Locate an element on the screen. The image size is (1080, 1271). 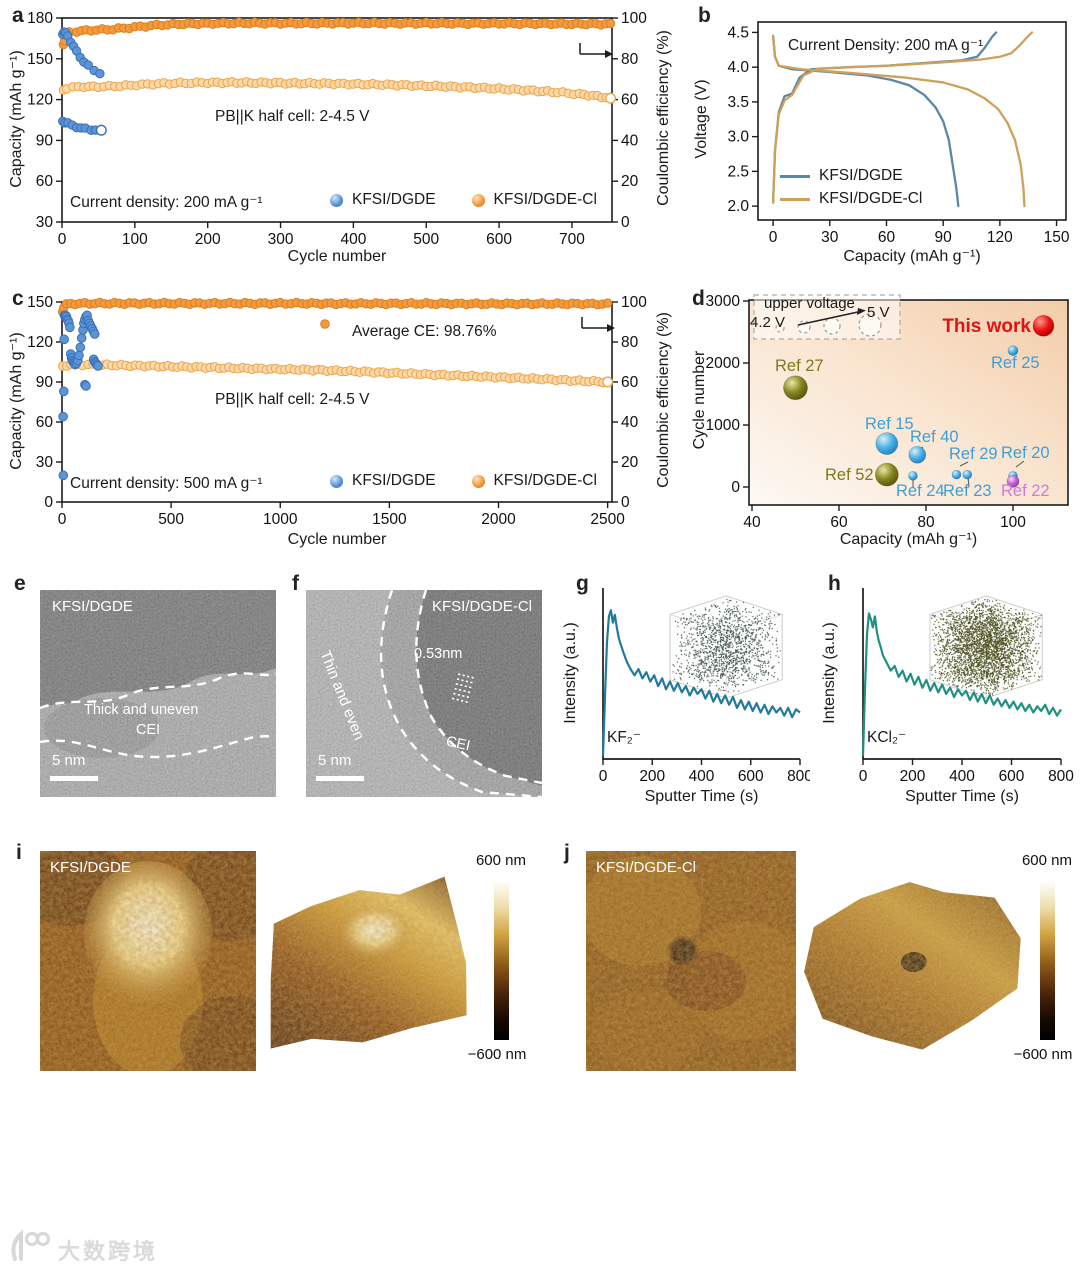
legend-label-b-kfsi-dgde: KFSI/DGDE is located at coordinates (861, 175).